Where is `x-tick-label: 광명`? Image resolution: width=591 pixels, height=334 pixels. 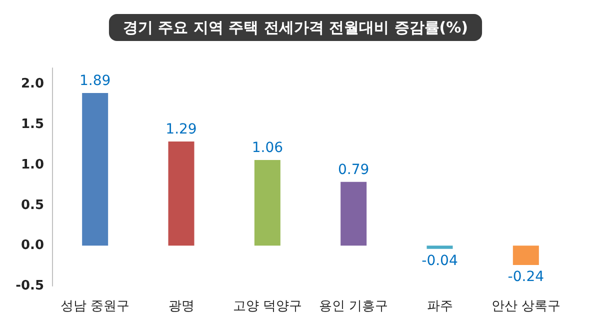
x-tick-label: 광명 is located at coordinates (181, 306).